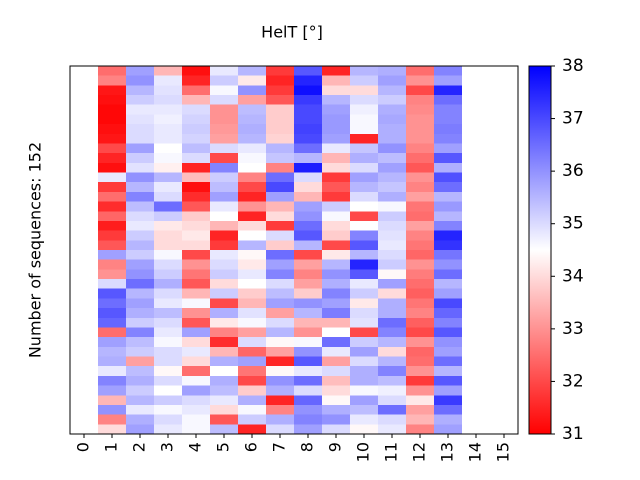  I want to click on x-tick-label: 12, so click(419, 452).